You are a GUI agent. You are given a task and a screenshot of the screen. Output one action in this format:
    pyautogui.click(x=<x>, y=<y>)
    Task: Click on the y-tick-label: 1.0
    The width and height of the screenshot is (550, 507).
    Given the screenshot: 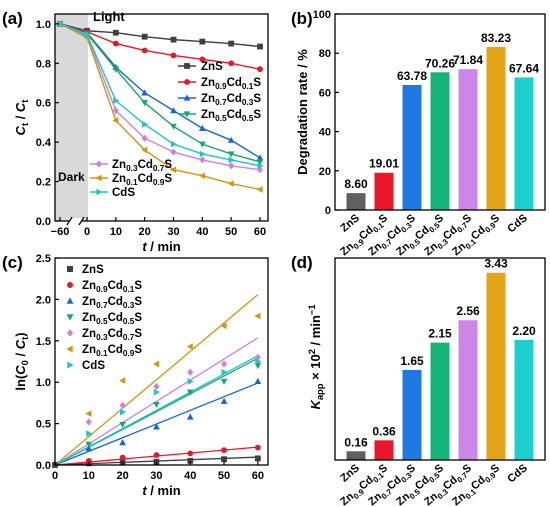 What is the action you would take?
    pyautogui.click(x=43, y=383)
    